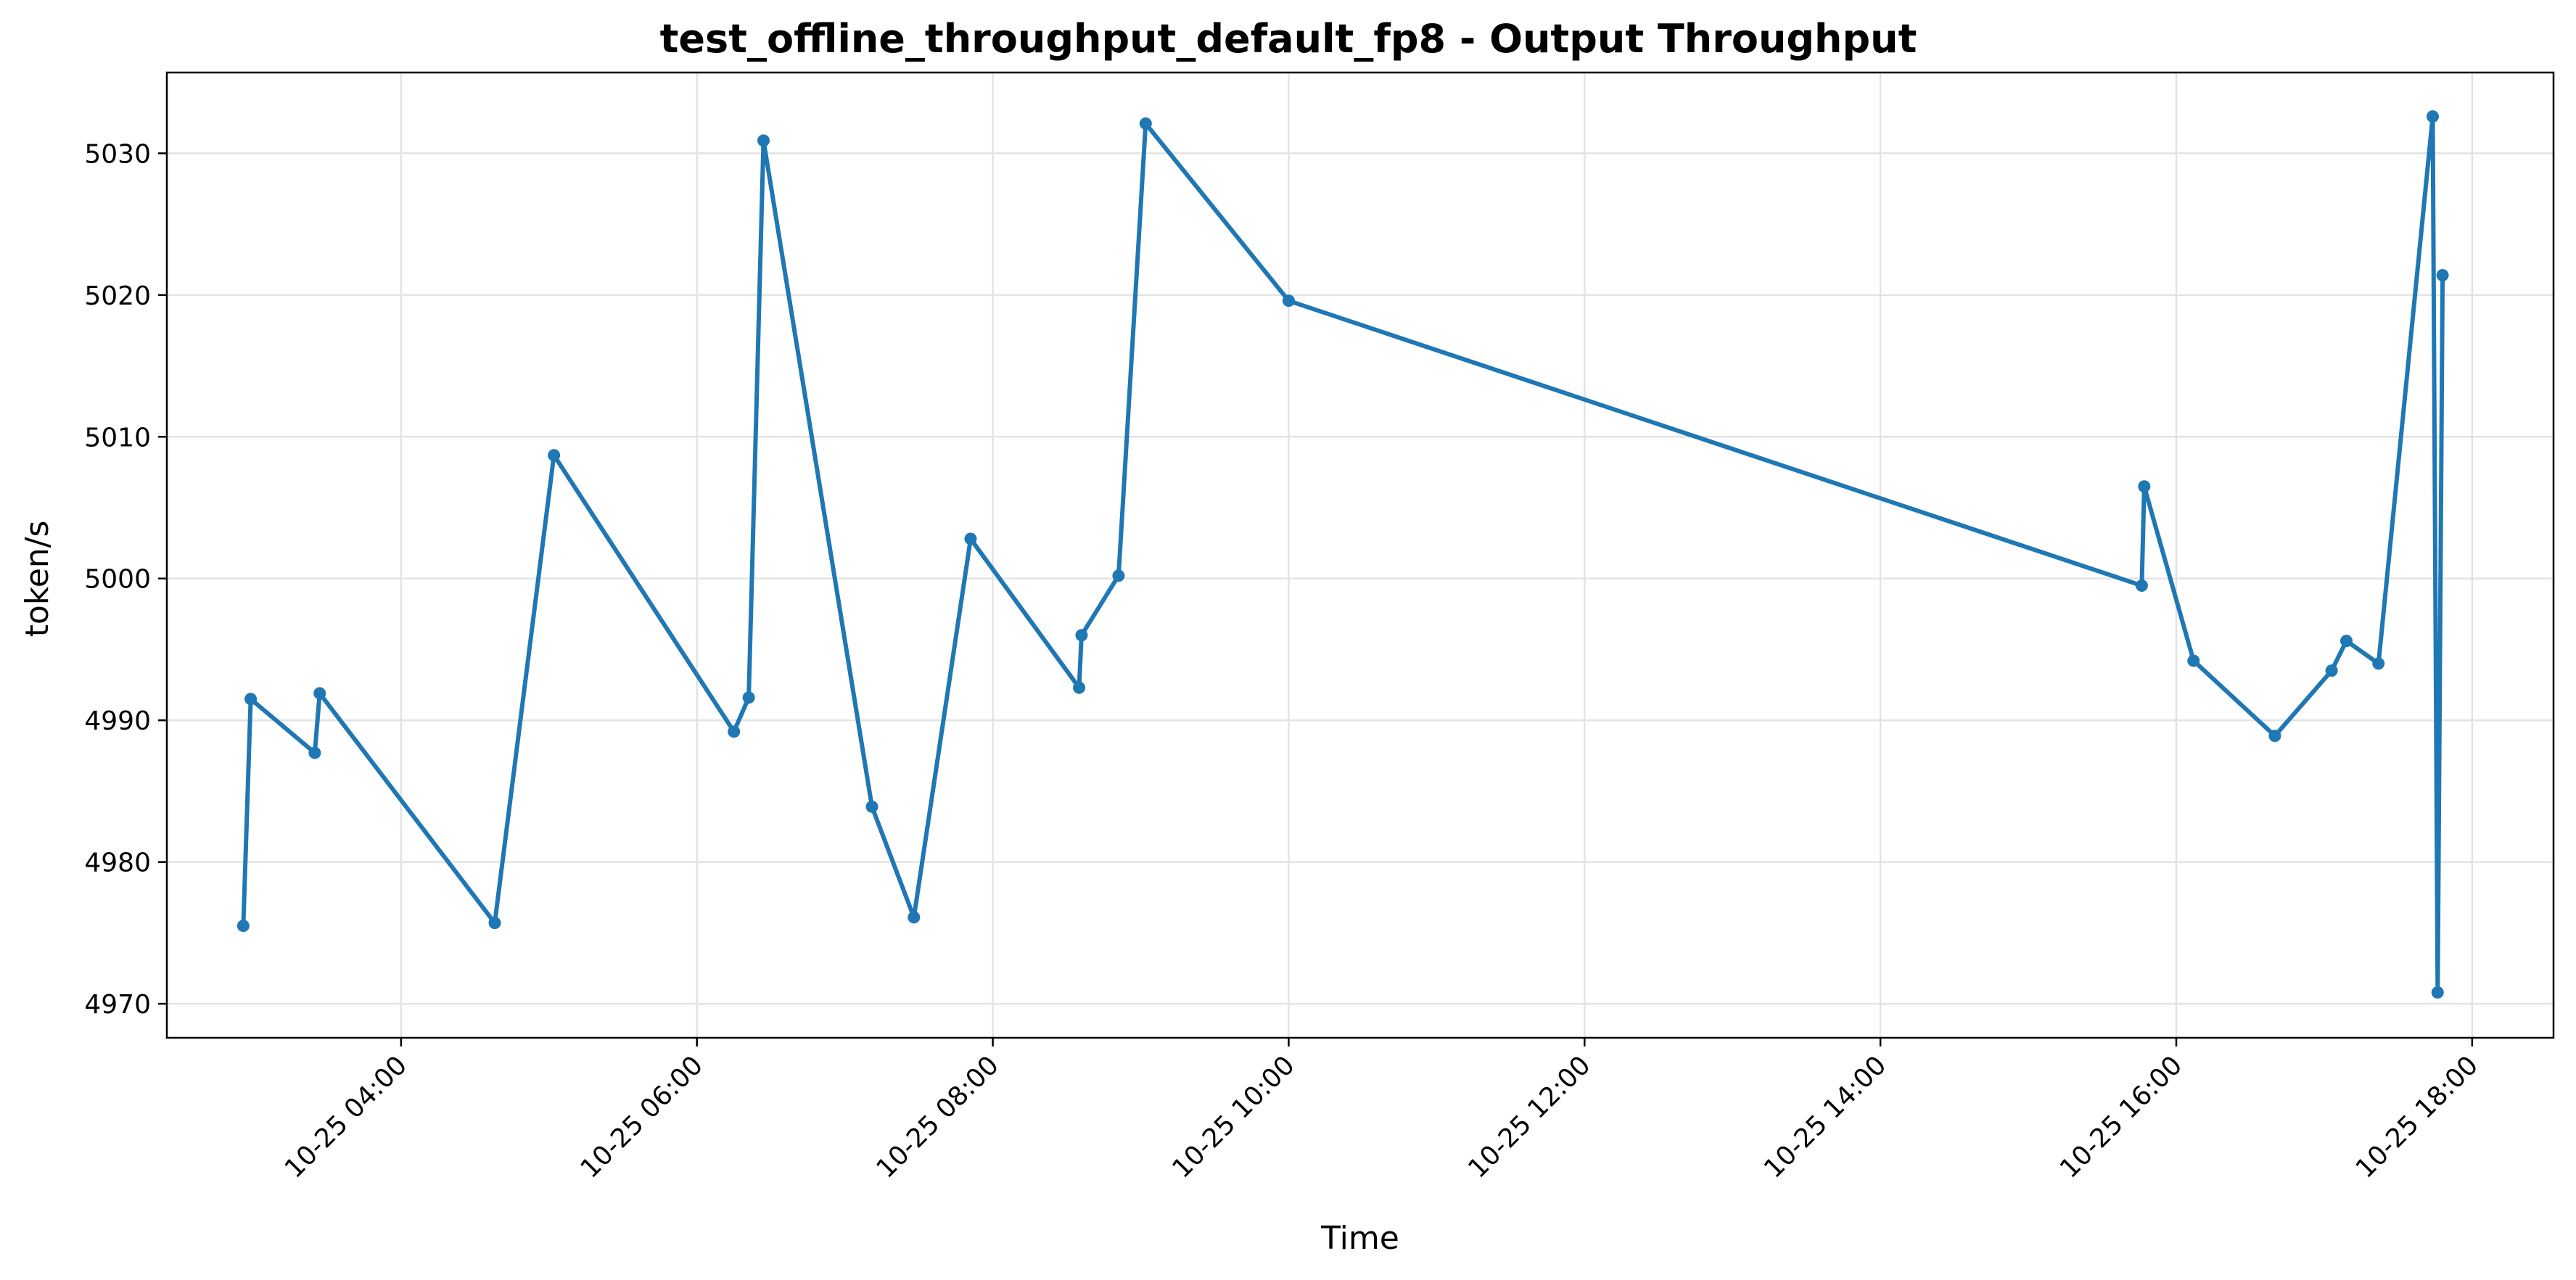 The width and height of the screenshot is (2576, 1280). What do you see at coordinates (938, 1117) in the screenshot?
I see `x-tick-label: 10-25 08:00` at bounding box center [938, 1117].